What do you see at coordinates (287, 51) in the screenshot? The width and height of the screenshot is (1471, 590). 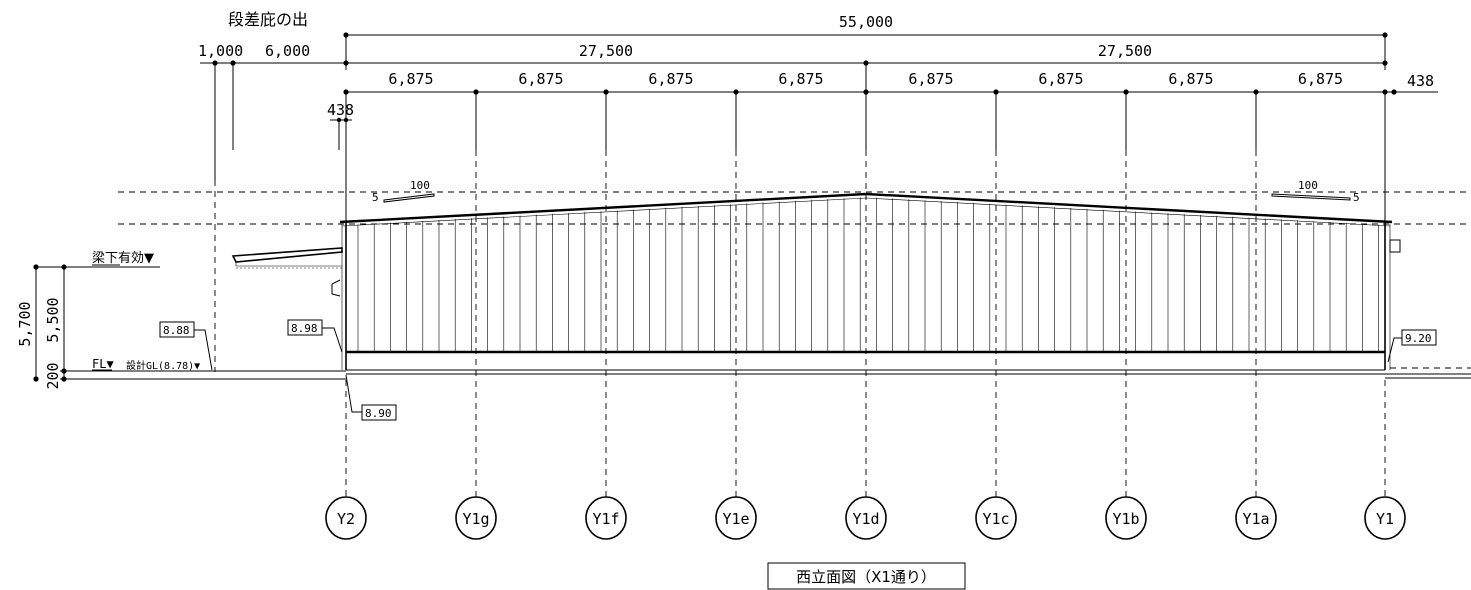 I see `canopy-6000-text: 6,000` at bounding box center [287, 51].